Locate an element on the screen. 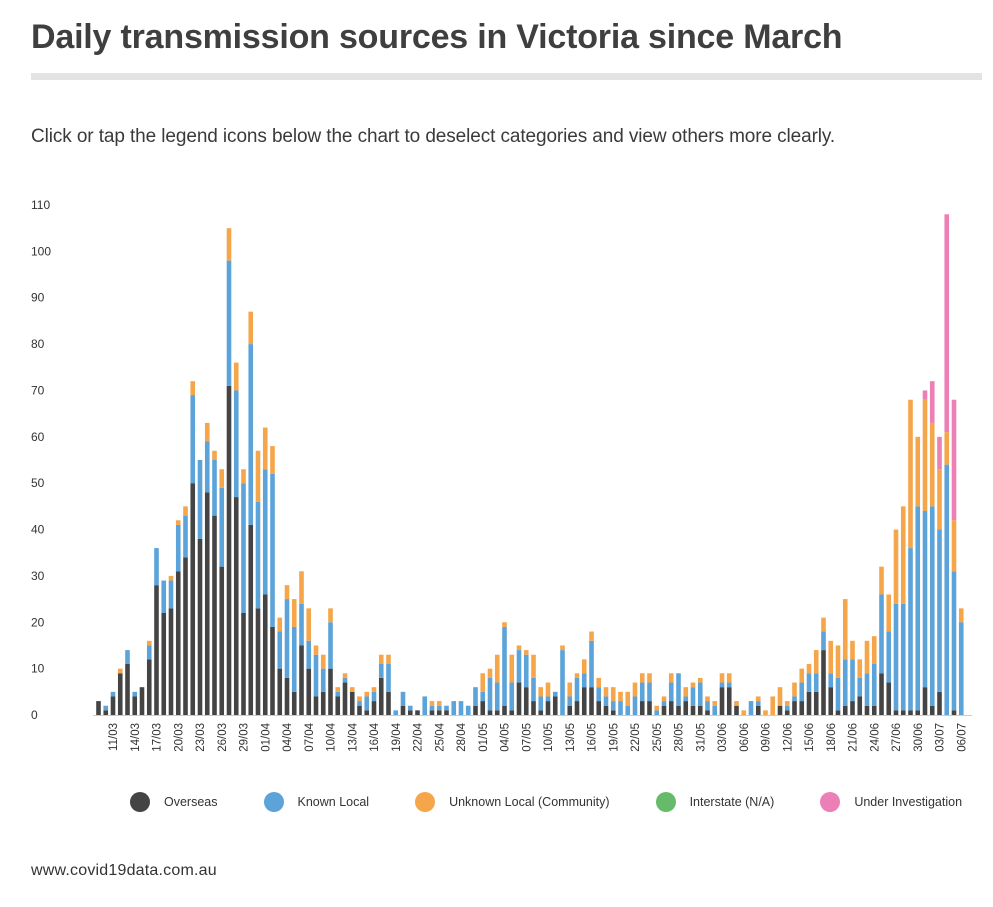  source-url: www.covid19data.com.au is located at coordinates (124, 870).